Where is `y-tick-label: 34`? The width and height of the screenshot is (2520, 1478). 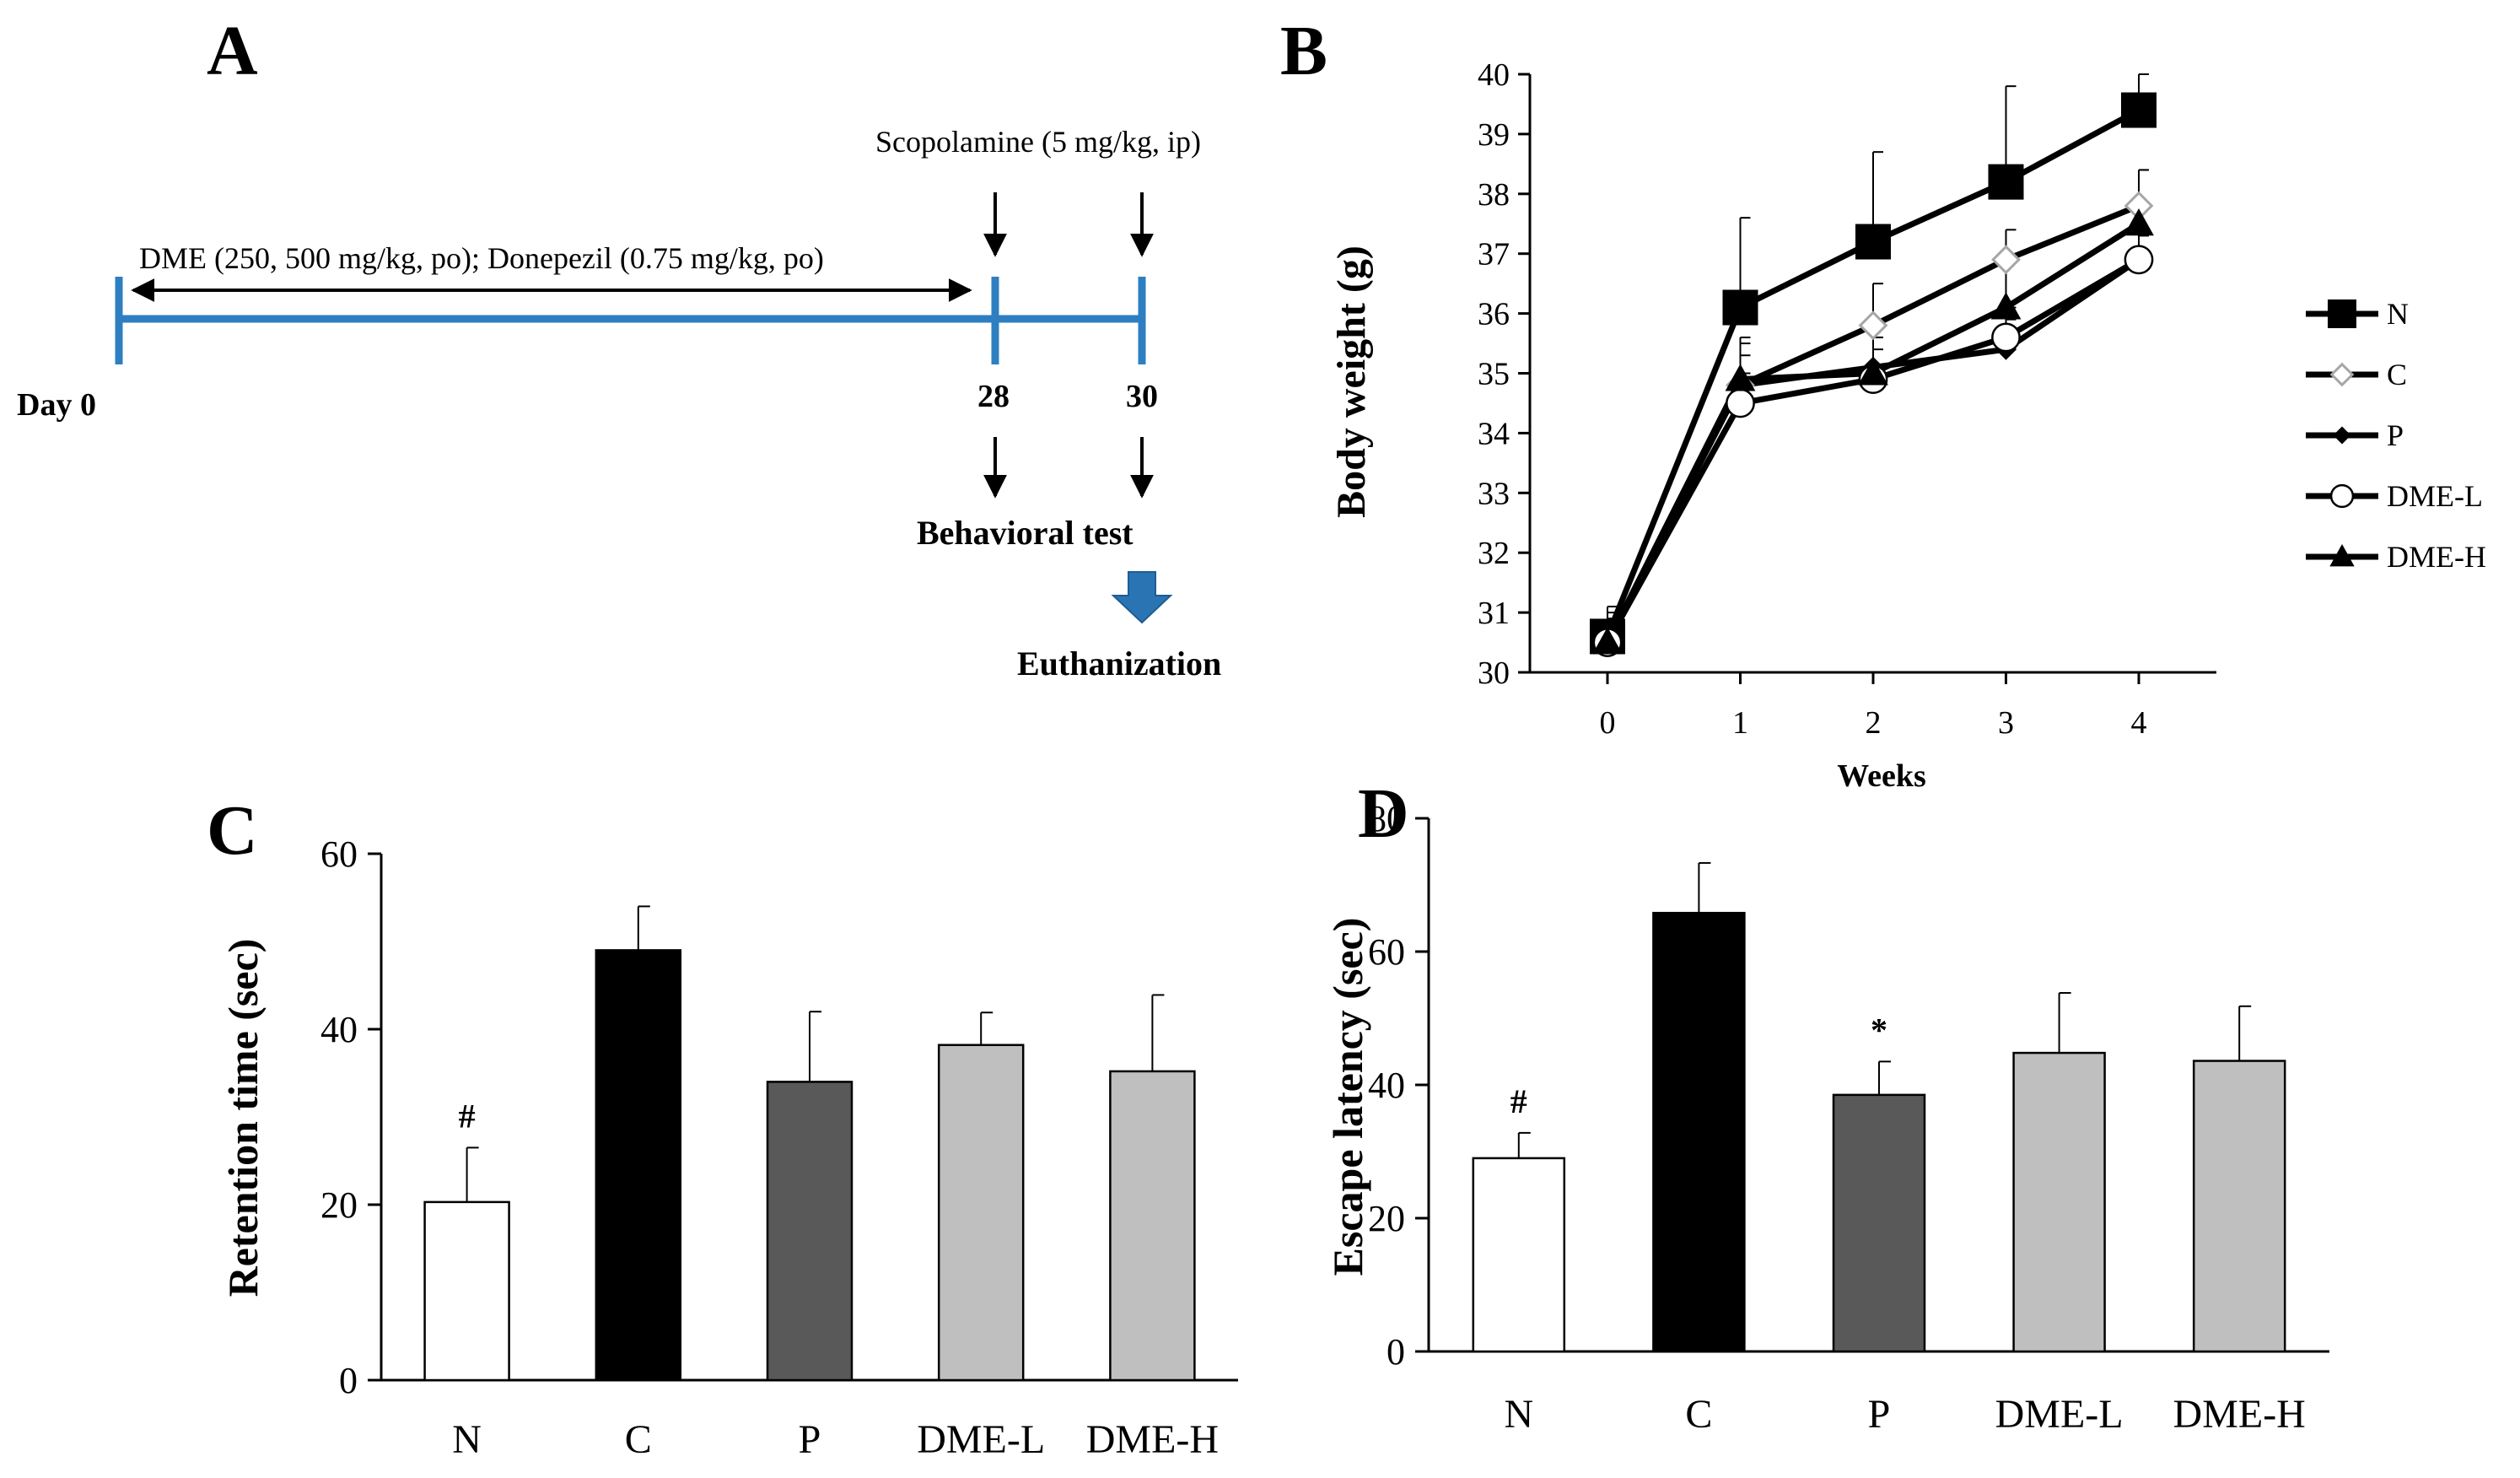 y-tick-label: 34 is located at coordinates (1494, 433).